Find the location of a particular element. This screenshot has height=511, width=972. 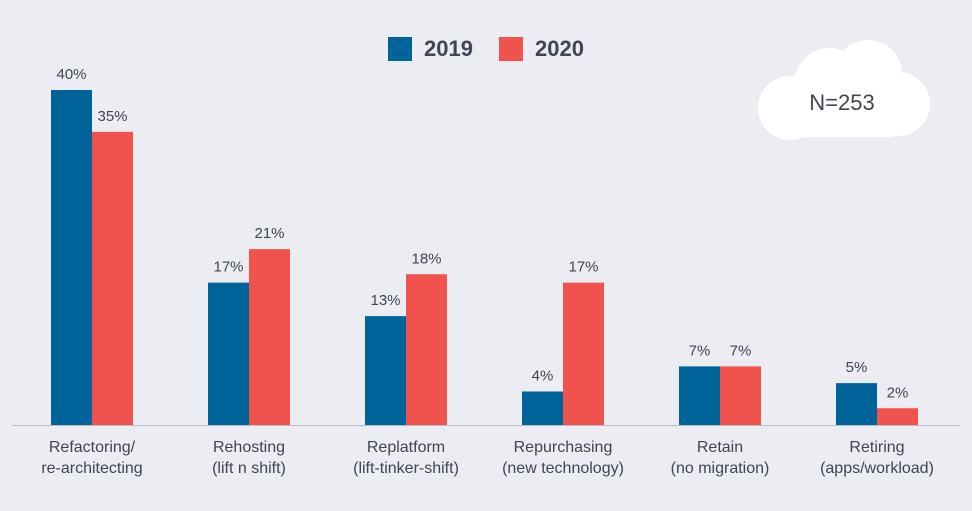

category-label-4-line-0: Retain is located at coordinates (720, 447).